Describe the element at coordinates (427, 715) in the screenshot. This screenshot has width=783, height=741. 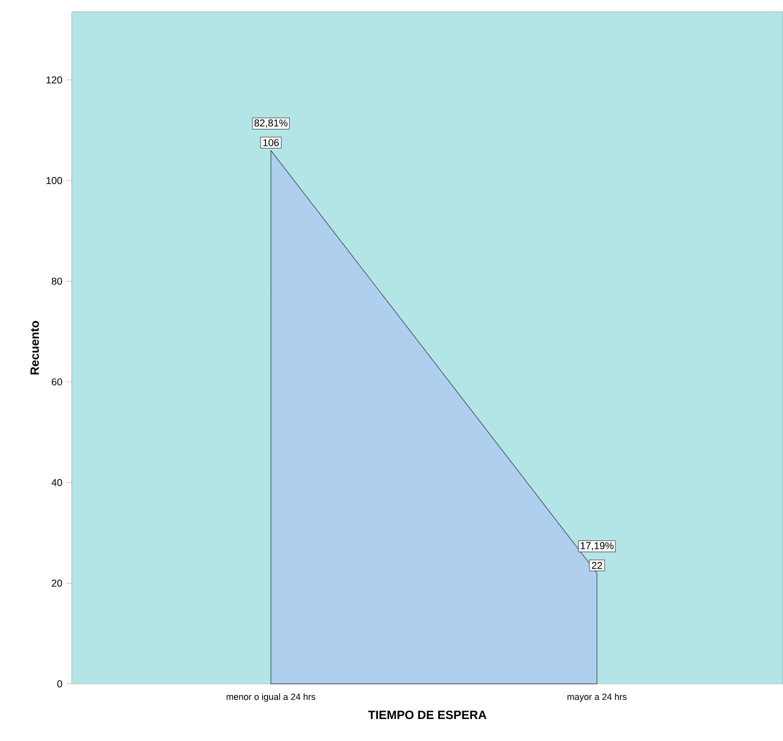
I see `x-axis-title: TIEMPO DE ESPERA` at that location.